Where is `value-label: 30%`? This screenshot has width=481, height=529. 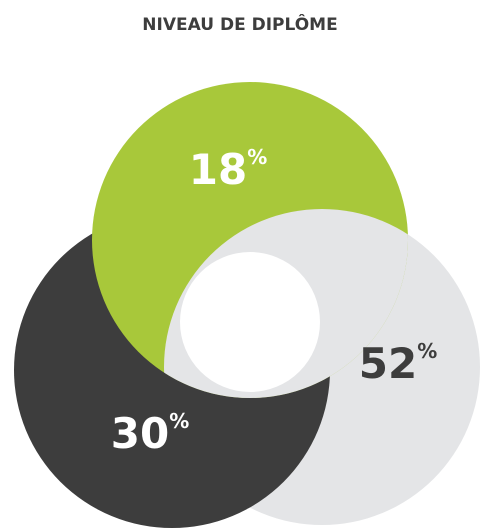 value-label: 30% is located at coordinates (150, 433).